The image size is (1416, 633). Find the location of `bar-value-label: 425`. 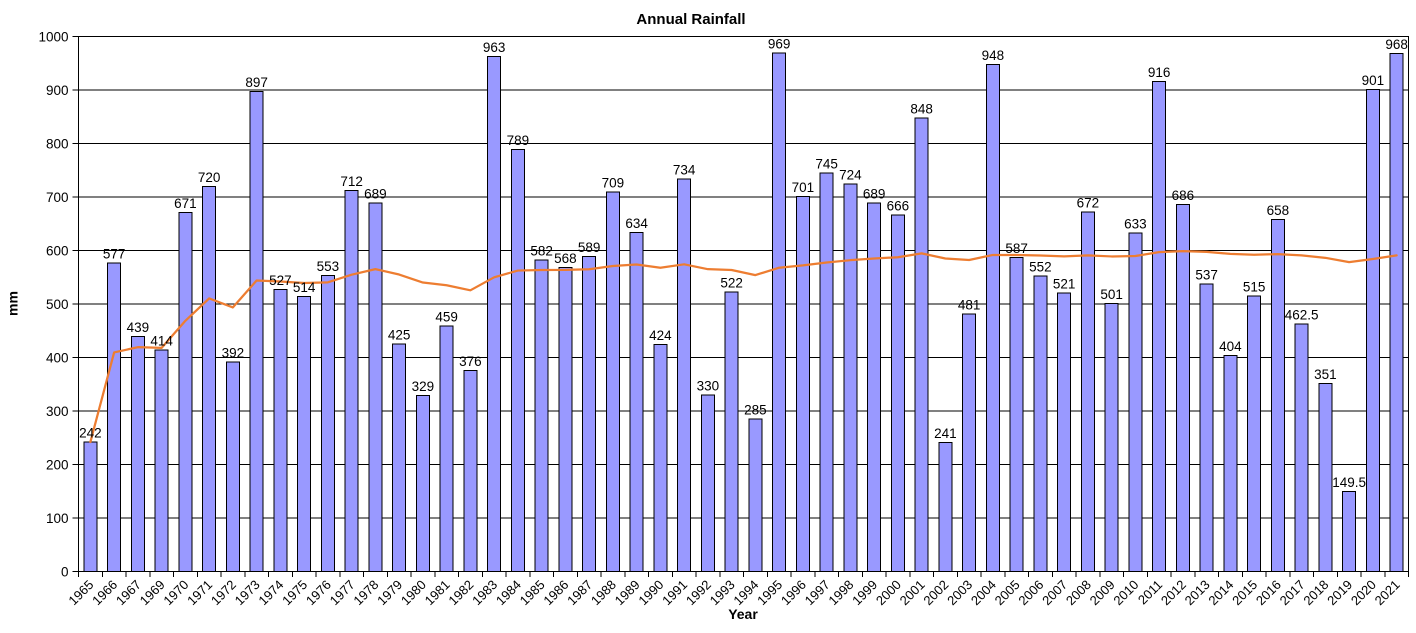

bar-value-label: 425 is located at coordinates (399, 335).